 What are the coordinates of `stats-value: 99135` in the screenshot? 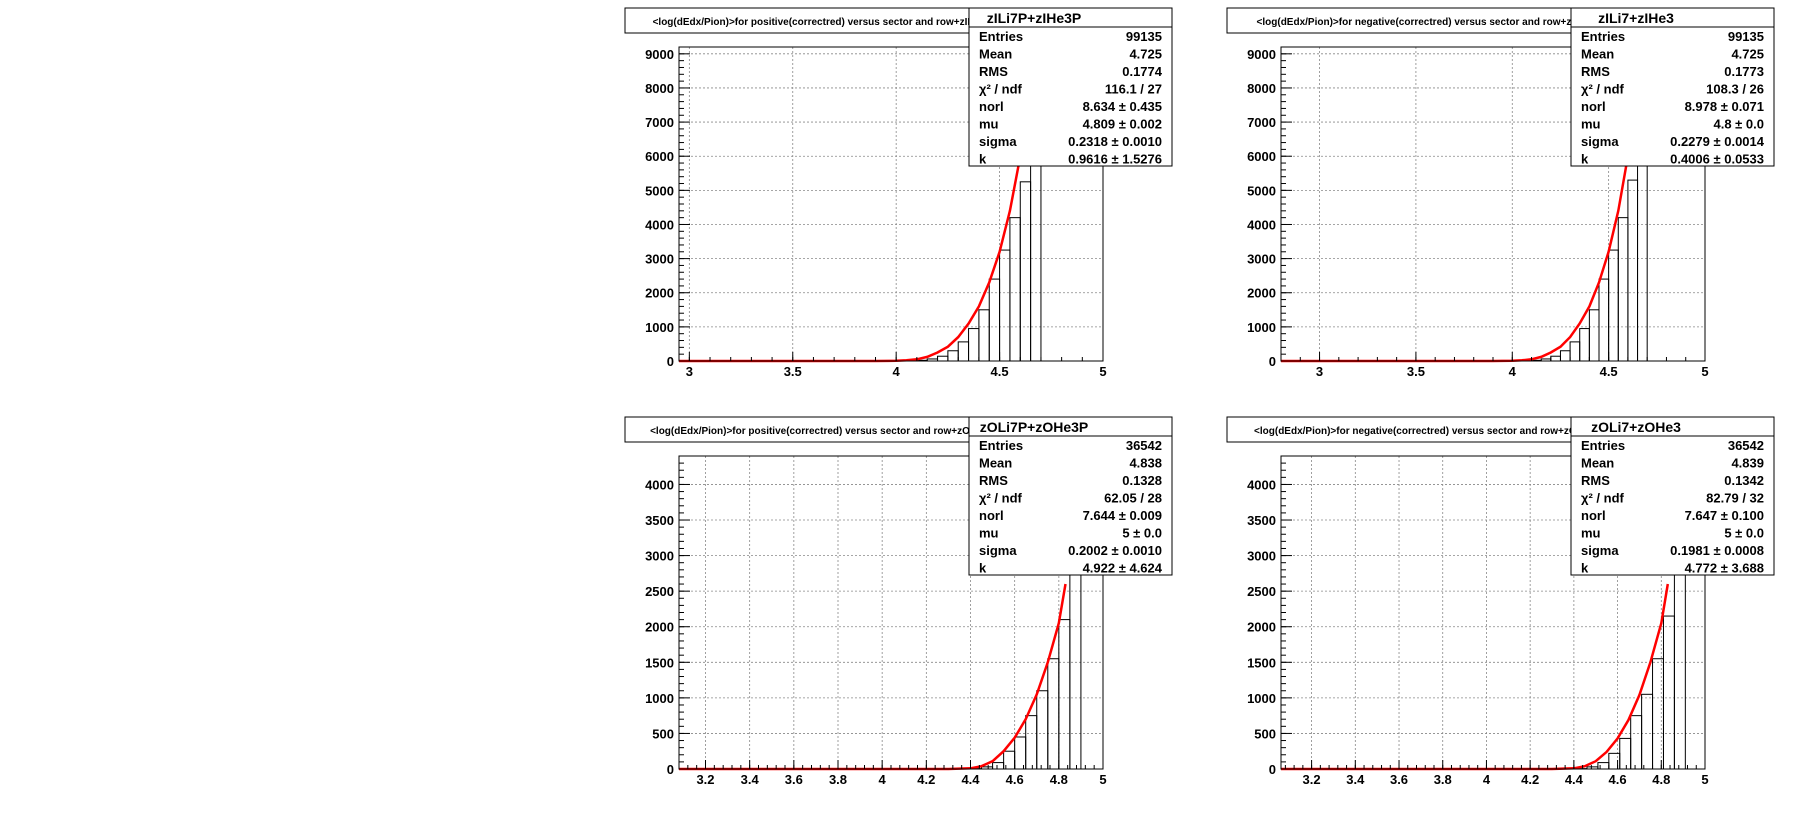 It's located at (1746, 36).